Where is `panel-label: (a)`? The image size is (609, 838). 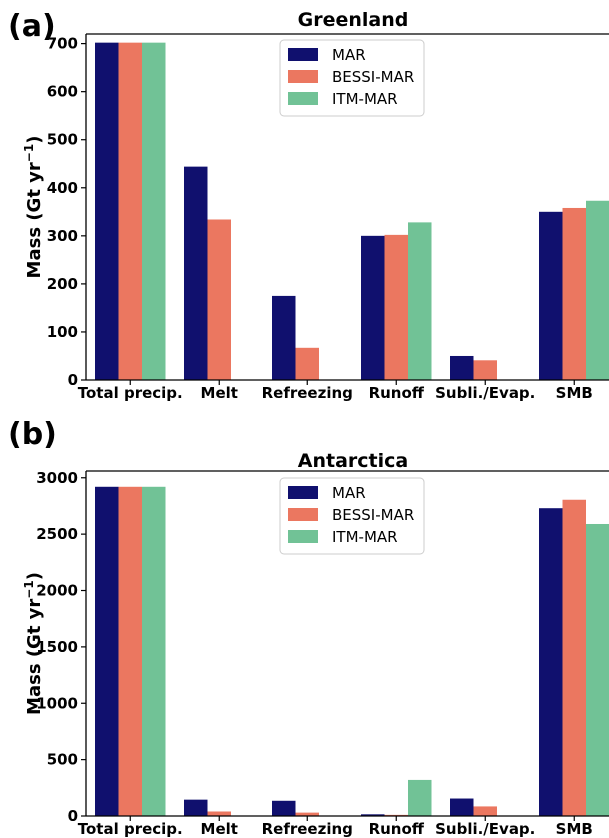
panel-label: (a) is located at coordinates (32, 26).